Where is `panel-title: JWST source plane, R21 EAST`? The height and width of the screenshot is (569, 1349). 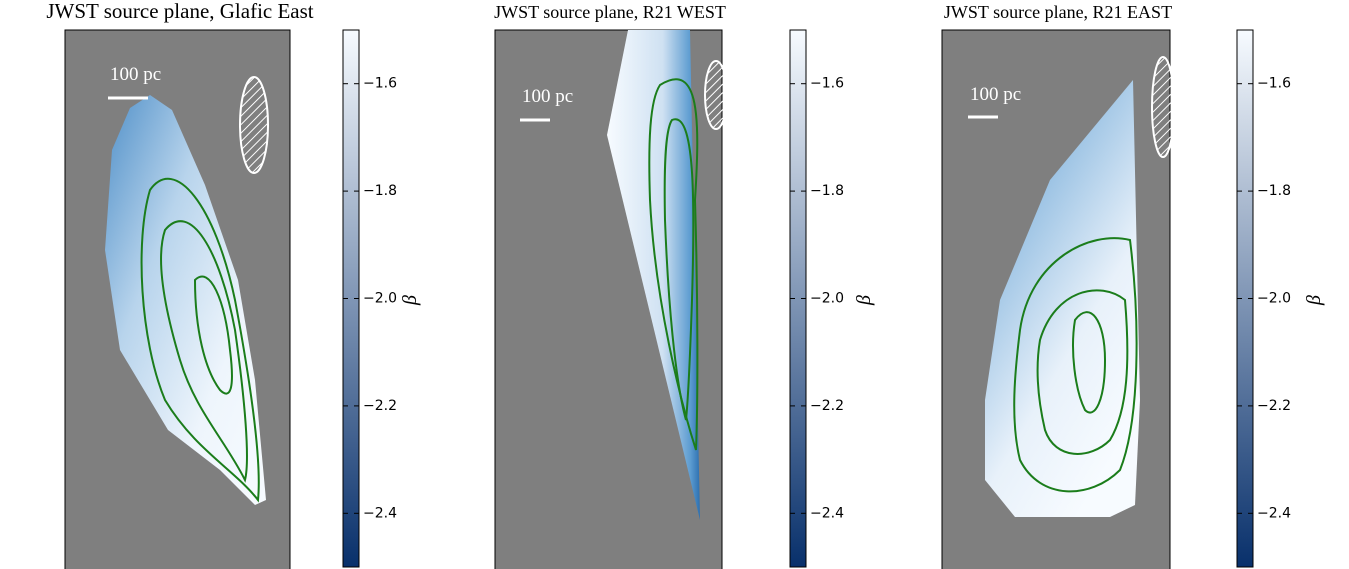
panel-title: JWST source plane, R21 EAST is located at coordinates (1058, 12).